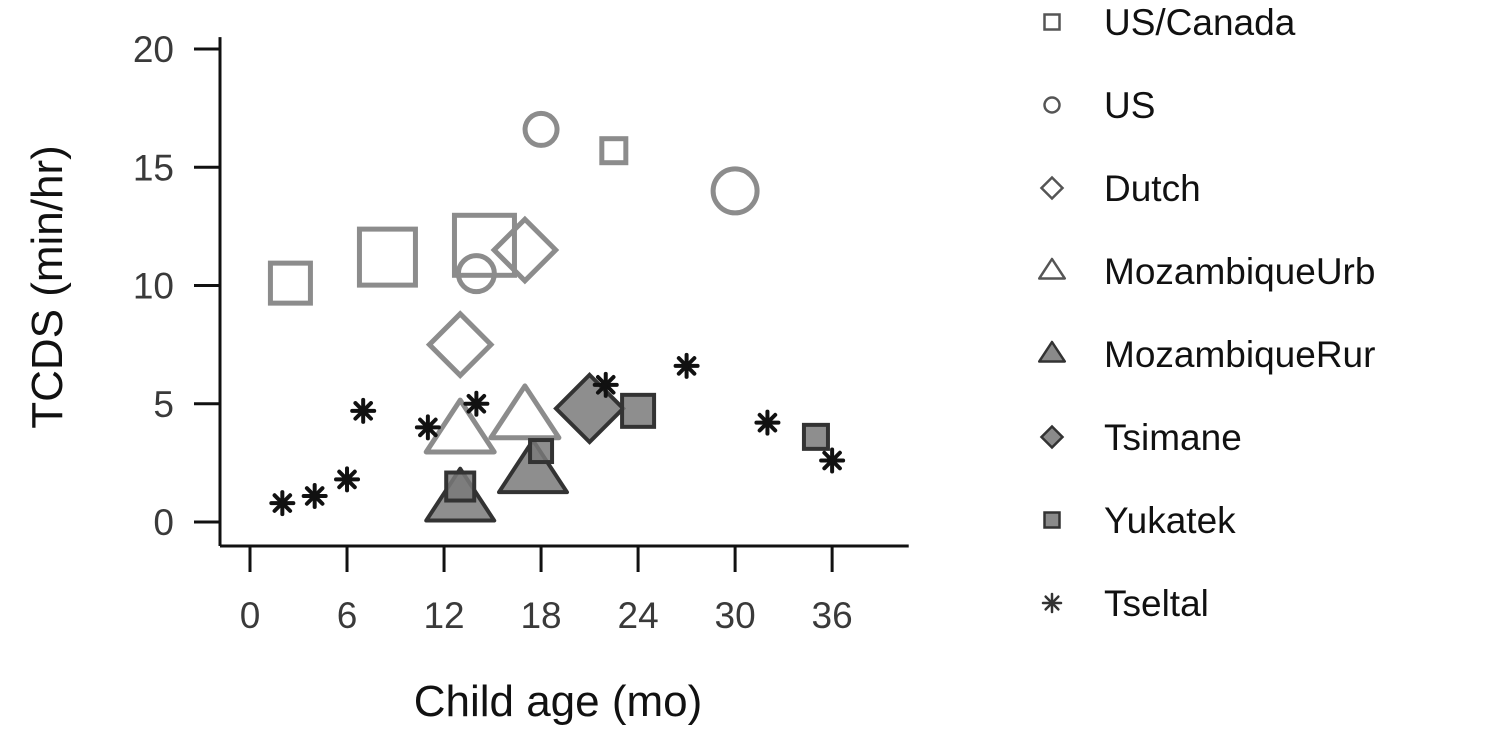  What do you see at coordinates (735, 615) in the screenshot?
I see `x-tick-label: 30` at bounding box center [735, 615].